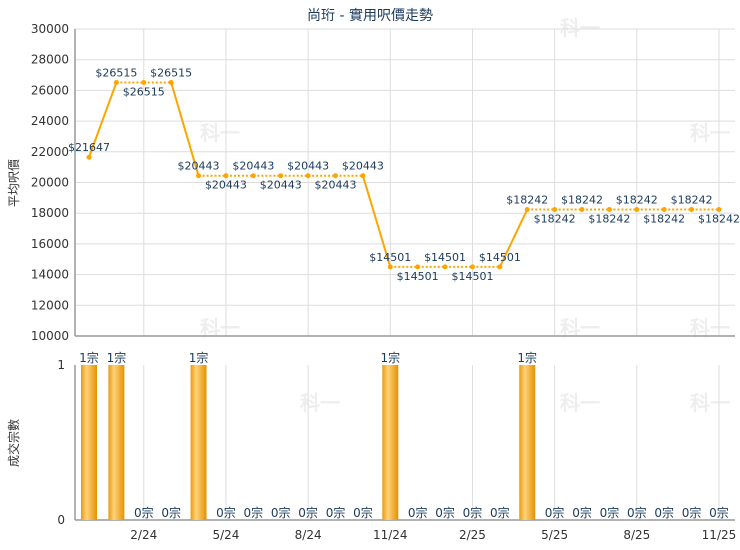 This screenshot has height=550, width=740. I want to click on y-tick-label: 28000, so click(50, 60).